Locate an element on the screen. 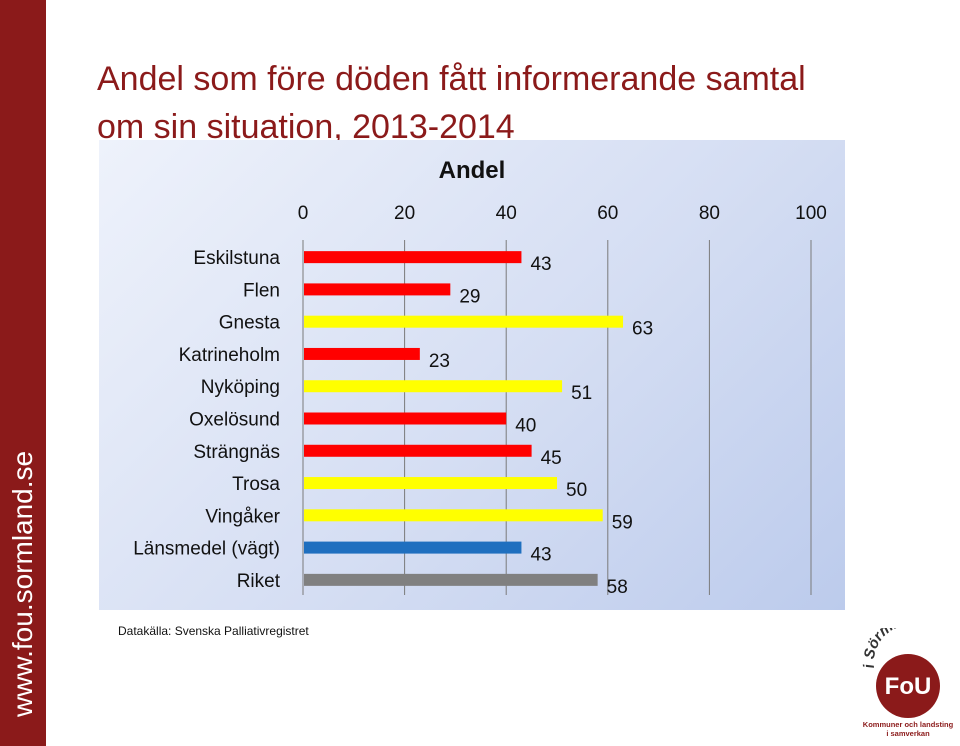 The width and height of the screenshot is (960, 746). x-tick-label: 60 is located at coordinates (607, 213).